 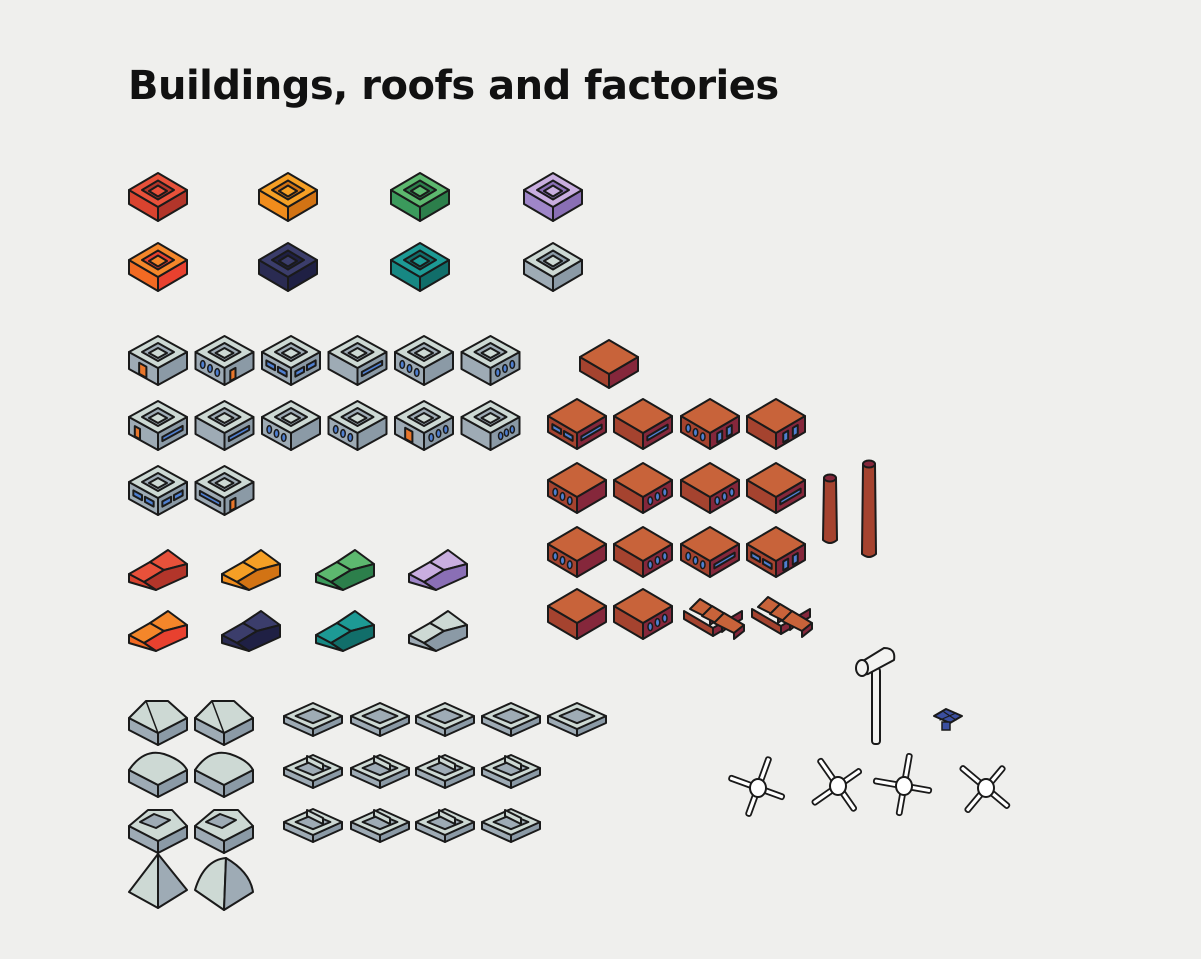 I want to click on gable-roof-icon-amber, so click(x=158, y=631).